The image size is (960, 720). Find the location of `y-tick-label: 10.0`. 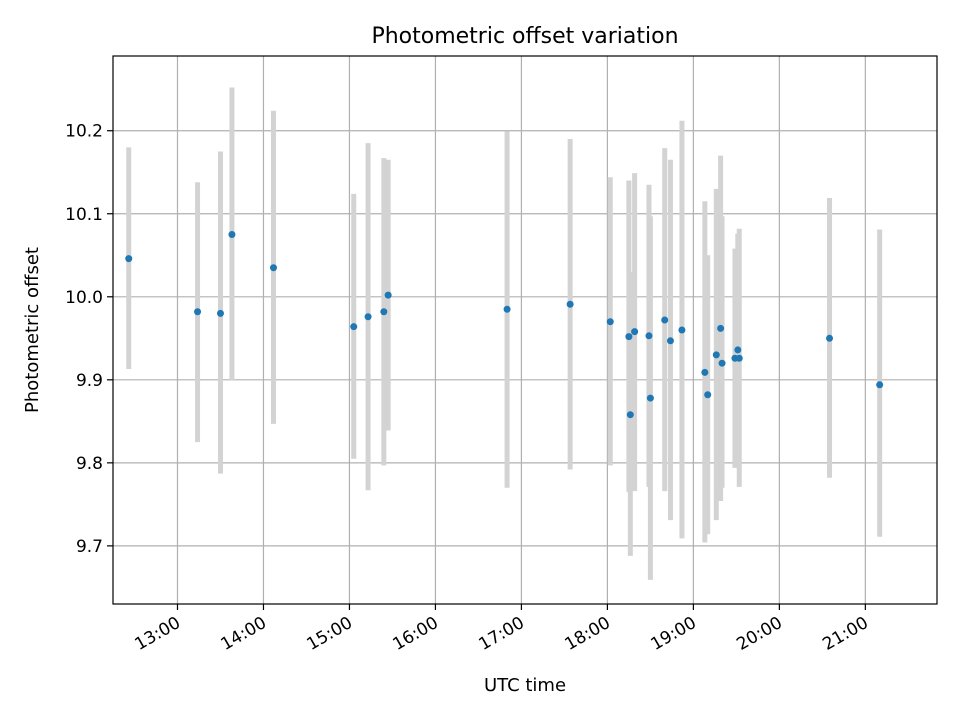

y-tick-label: 10.0 is located at coordinates (84, 298).